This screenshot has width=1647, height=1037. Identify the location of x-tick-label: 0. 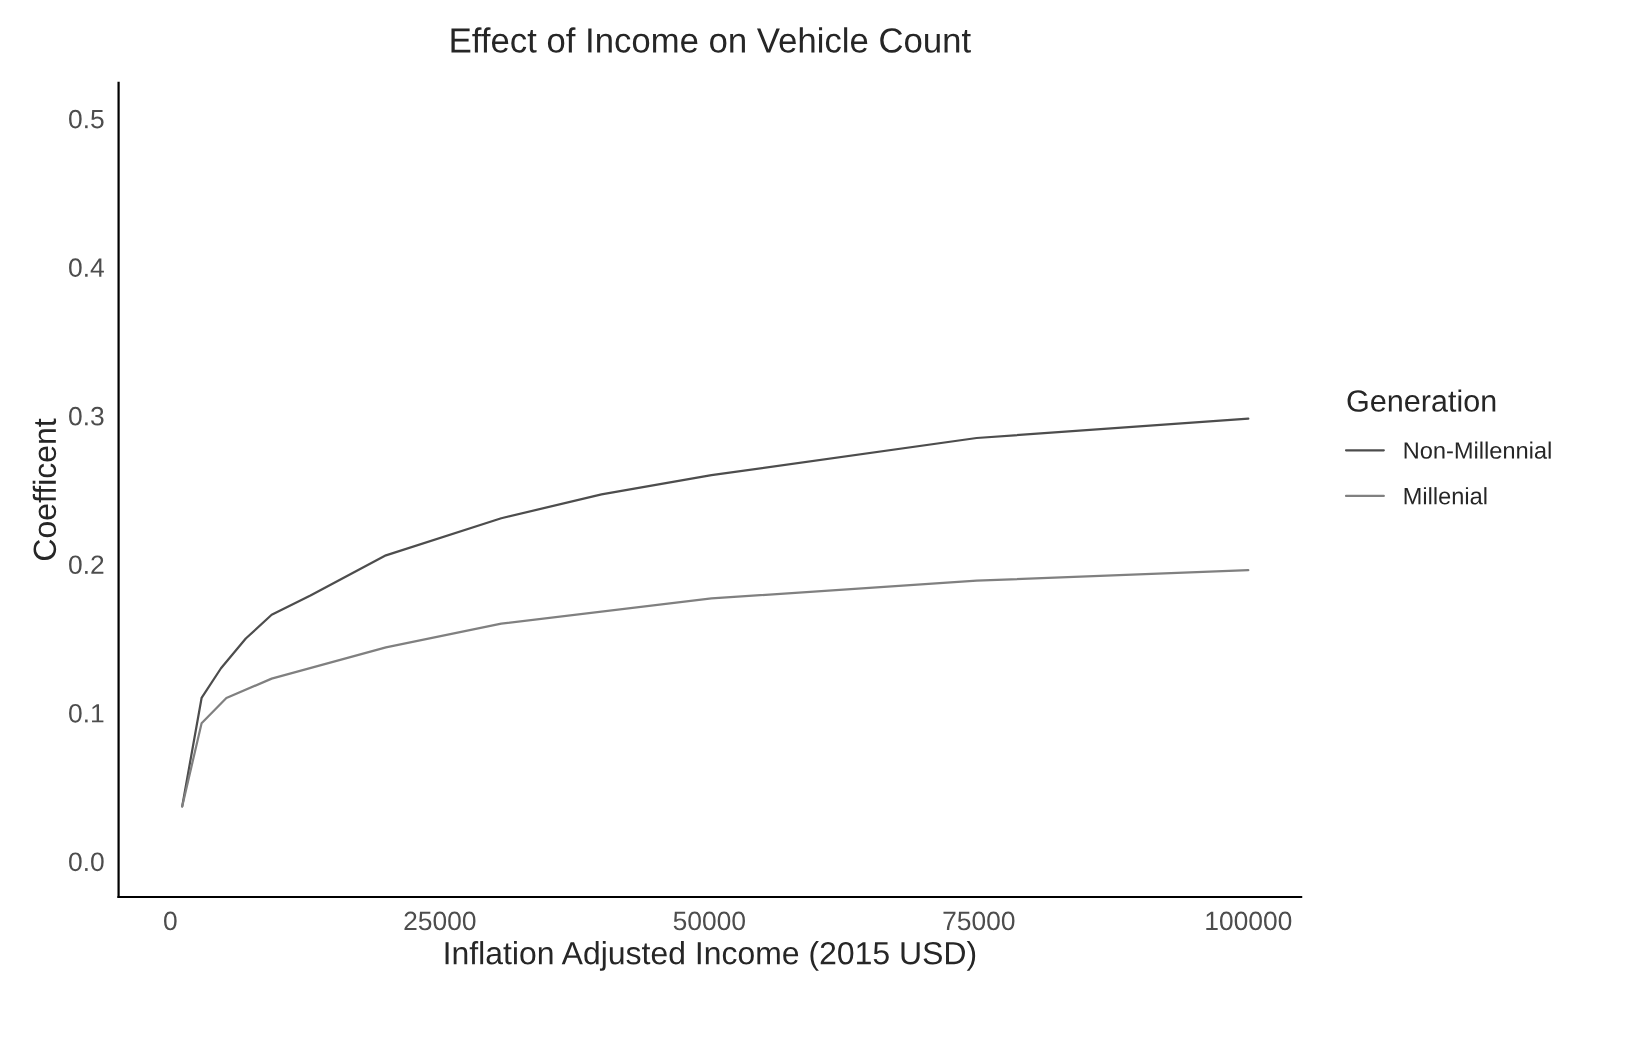
(170, 921).